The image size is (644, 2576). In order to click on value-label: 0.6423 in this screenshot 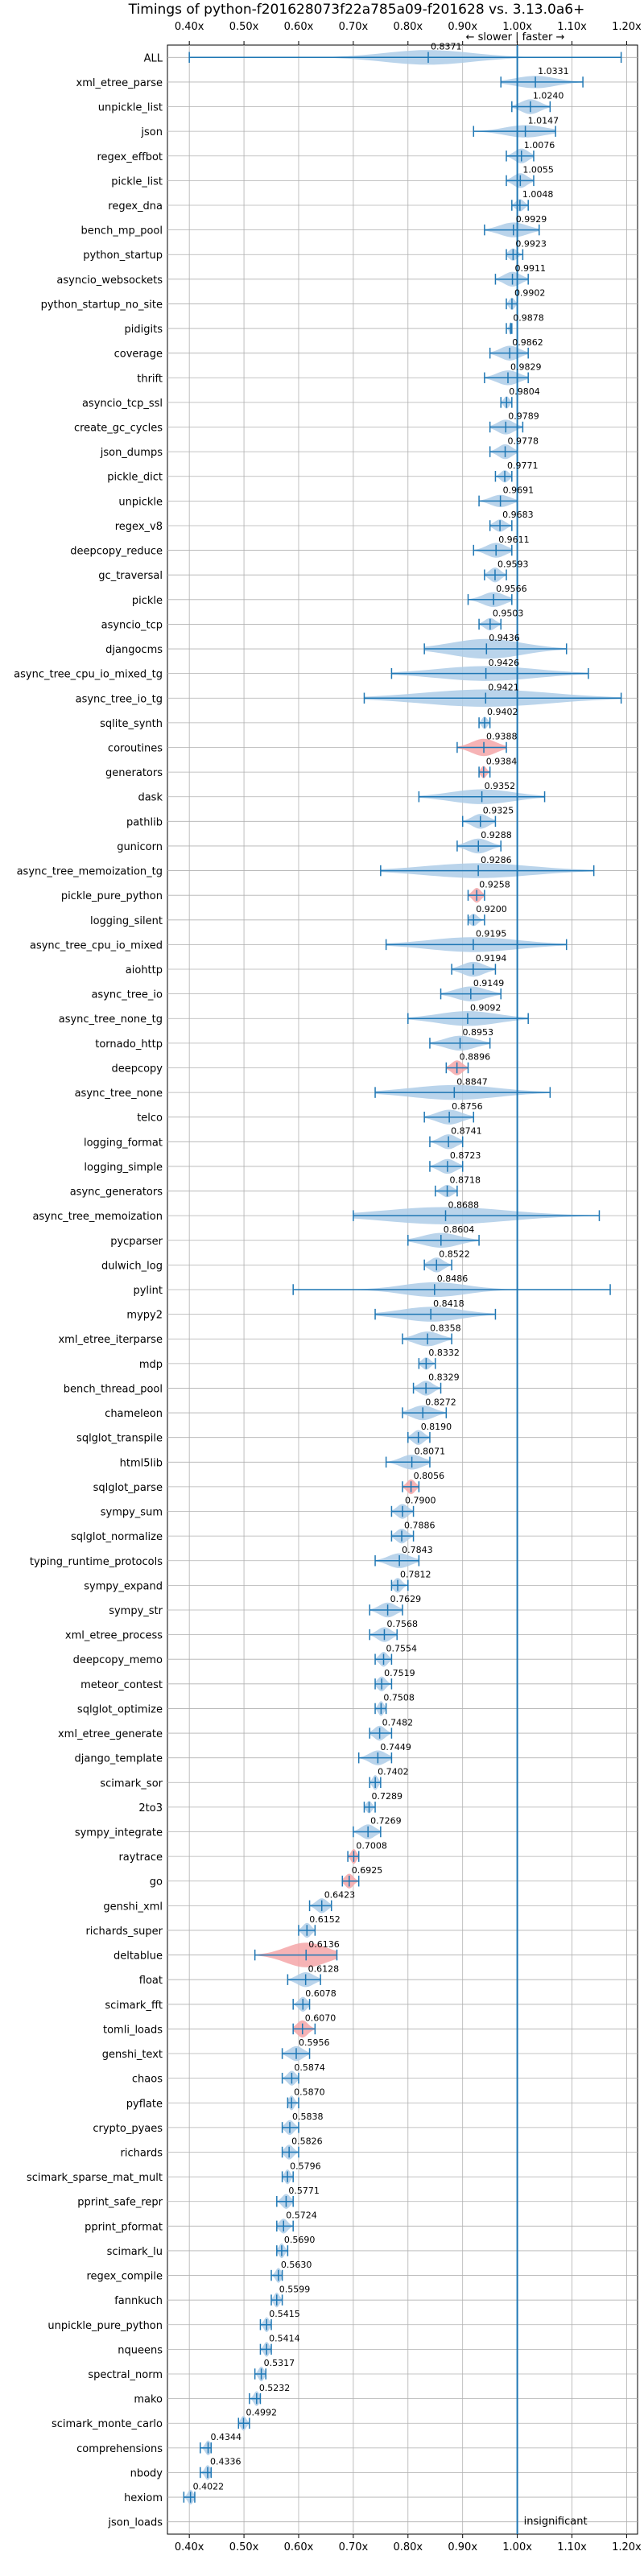, I will do `click(340, 1895)`.